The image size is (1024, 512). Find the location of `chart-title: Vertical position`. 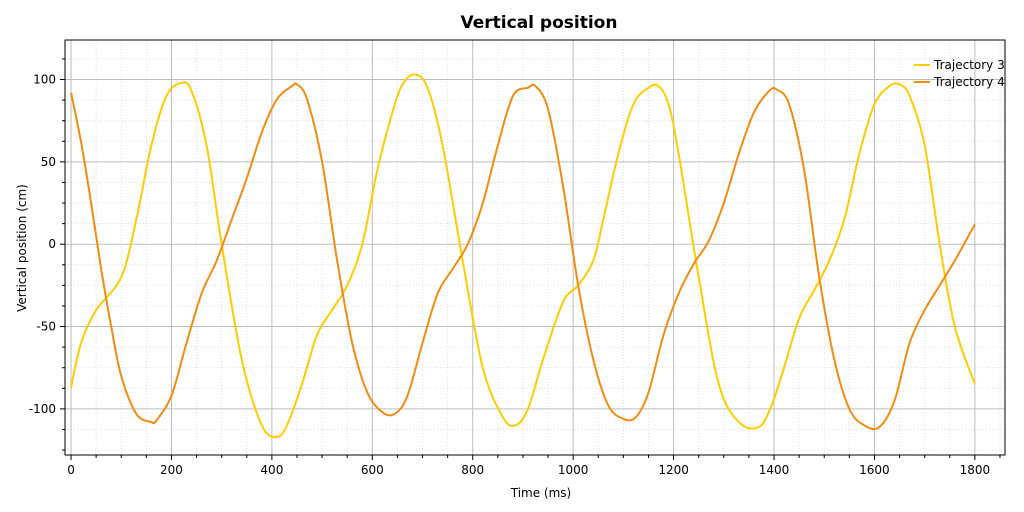

chart-title: Vertical position is located at coordinates (539, 23).